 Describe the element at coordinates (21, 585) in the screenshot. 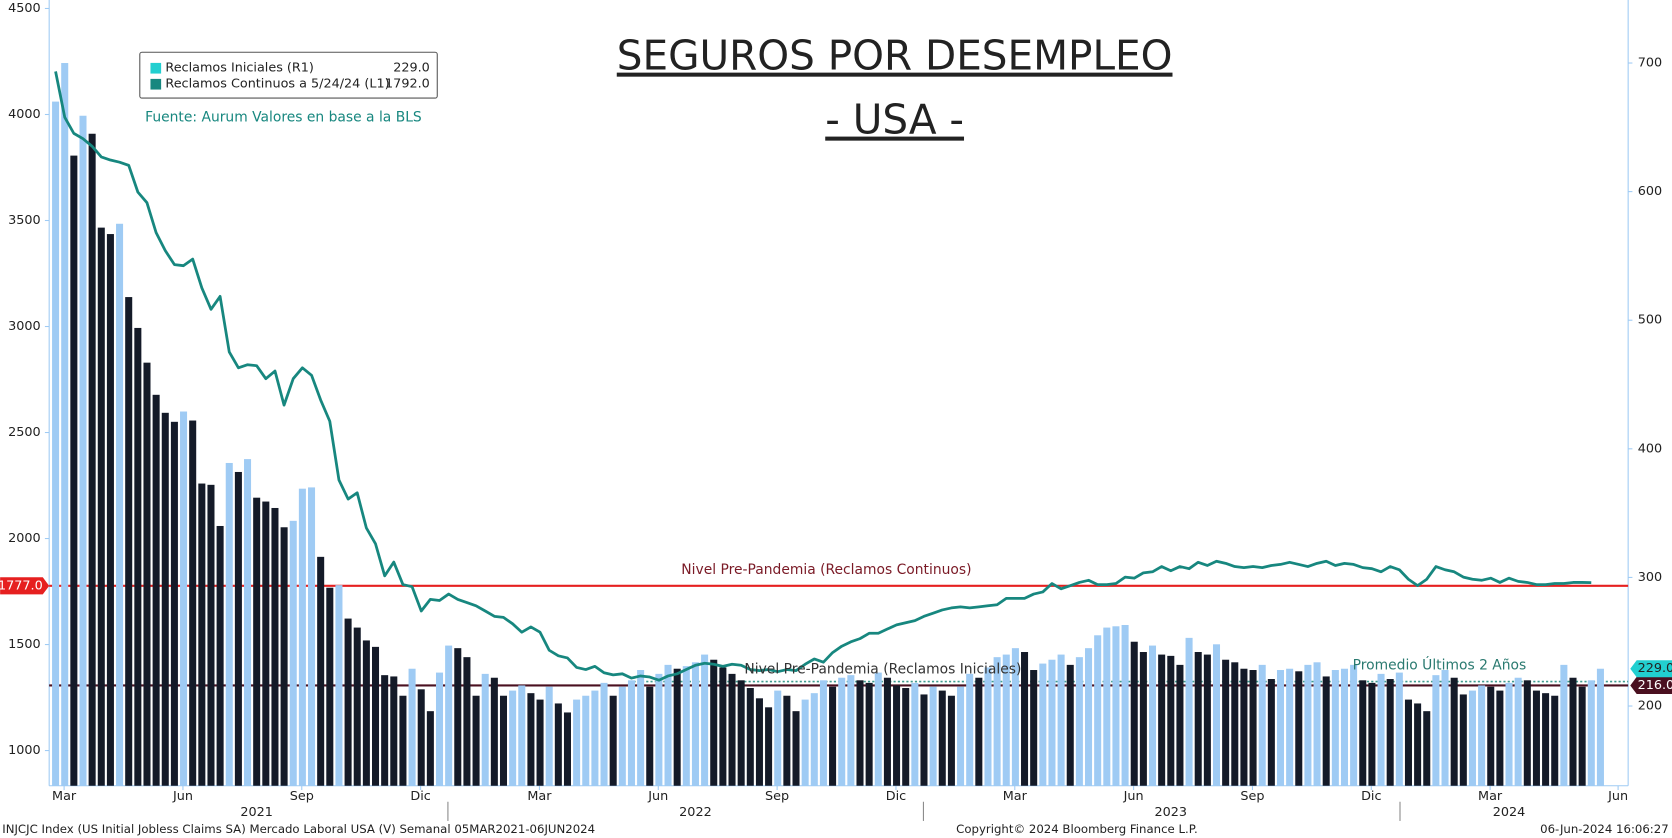

I see `value-tag-label: 1777.0` at that location.